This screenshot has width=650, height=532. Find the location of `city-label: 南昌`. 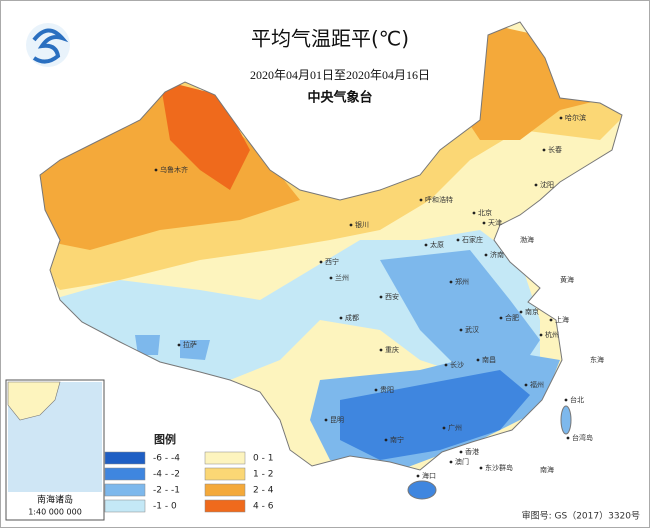

city-label: 南昌 is located at coordinates (489, 359).